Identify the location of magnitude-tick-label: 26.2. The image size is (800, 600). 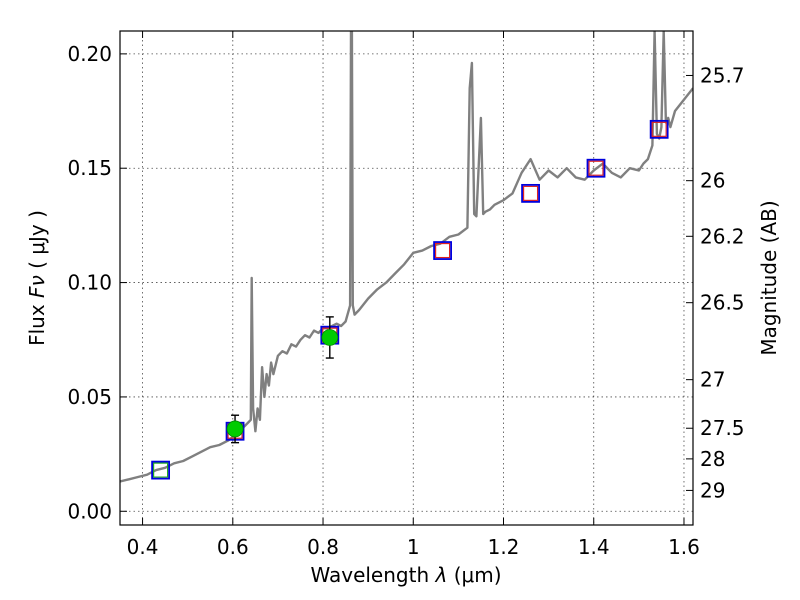
(722, 236).